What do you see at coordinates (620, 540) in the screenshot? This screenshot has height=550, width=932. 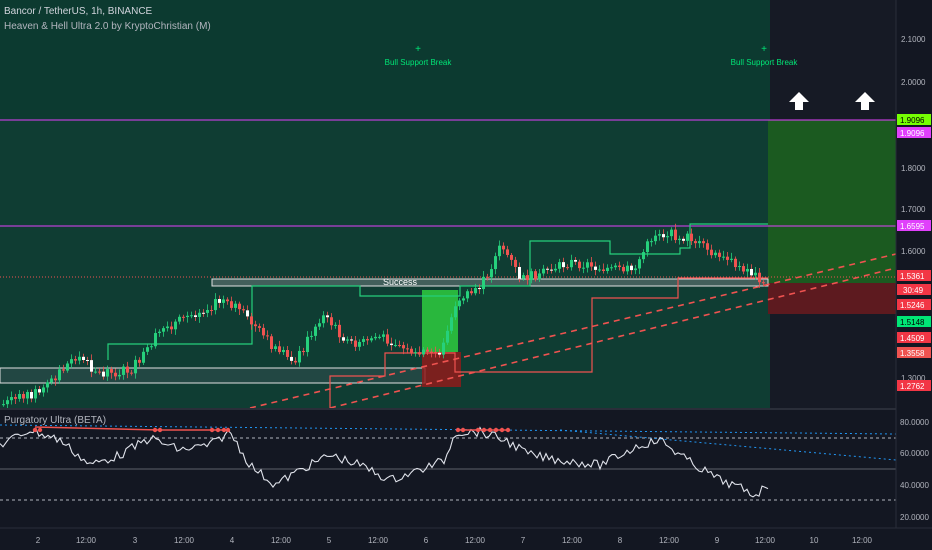 I see `time-label: 8` at bounding box center [620, 540].